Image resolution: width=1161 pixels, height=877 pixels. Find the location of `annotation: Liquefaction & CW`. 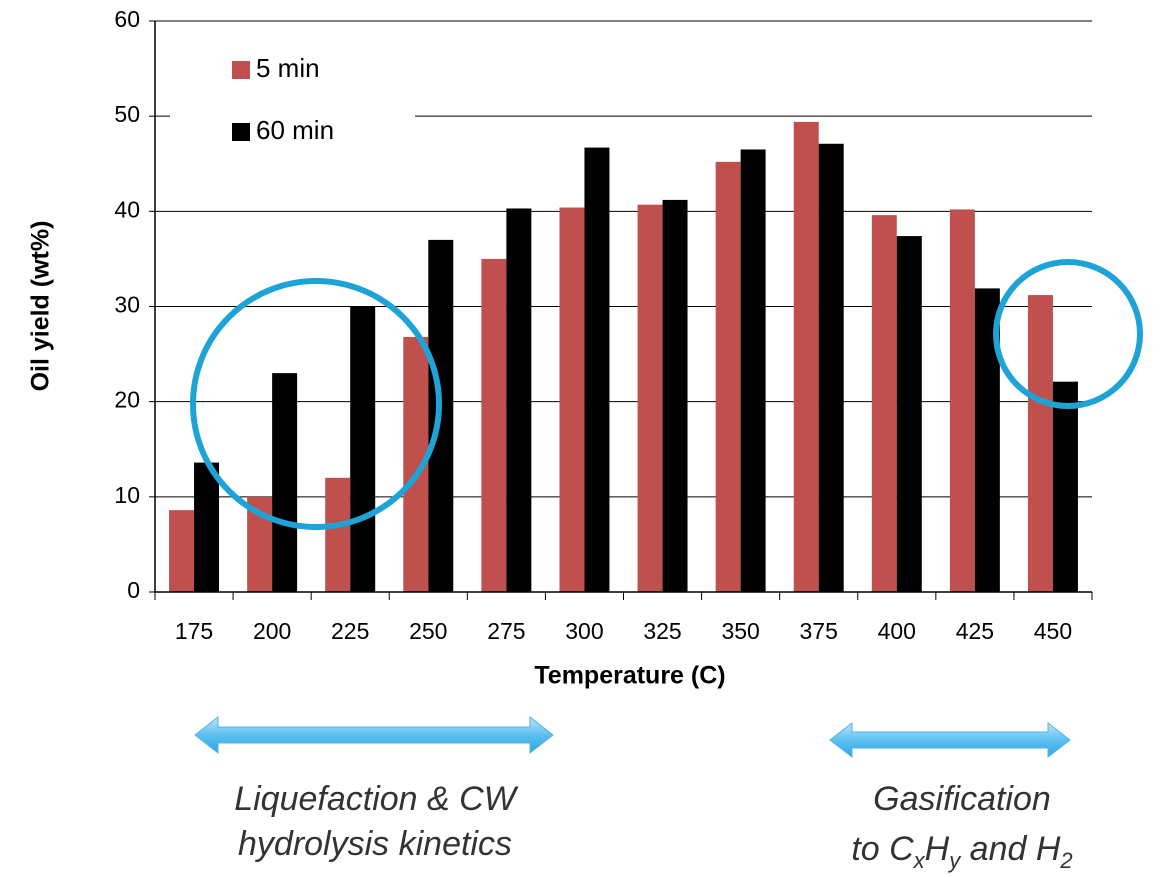

annotation: Liquefaction & CW is located at coordinates (376, 799).